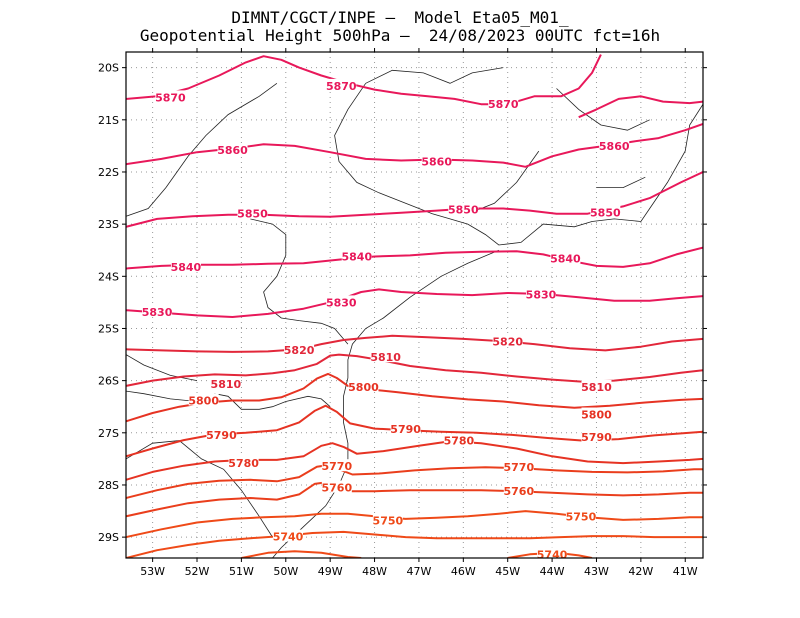 The height and width of the screenshot is (618, 800). Describe the element at coordinates (197, 571) in the screenshot. I see `x-tick-label: 52W` at that location.